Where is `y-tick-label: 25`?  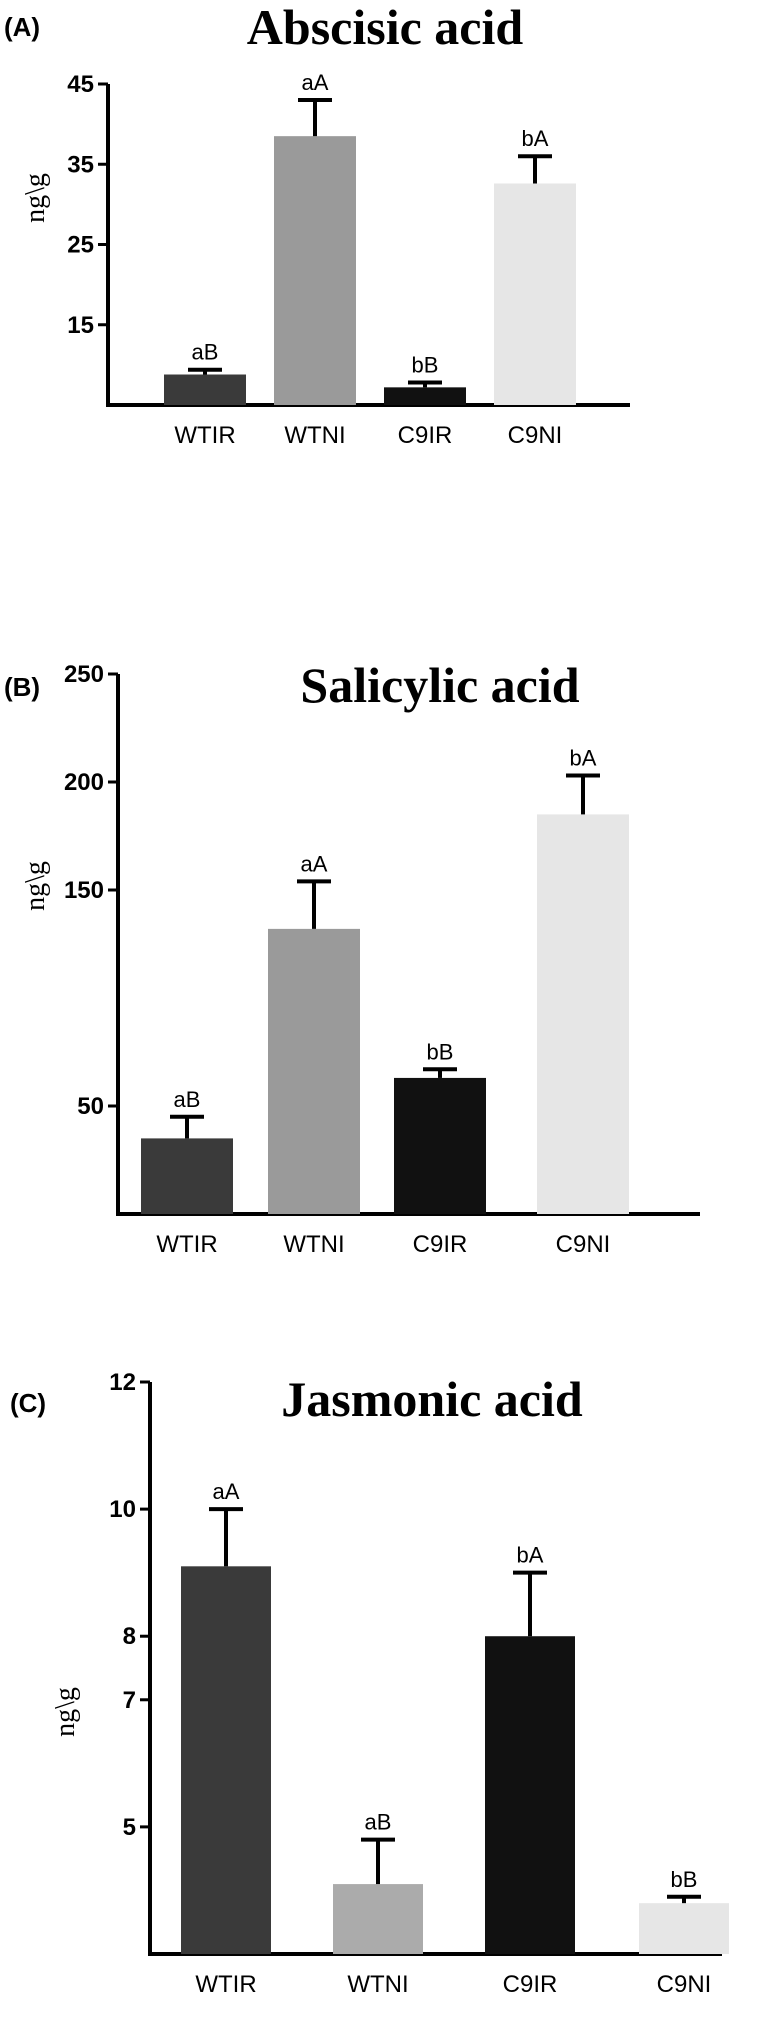 y-tick-label: 25 is located at coordinates (80, 245).